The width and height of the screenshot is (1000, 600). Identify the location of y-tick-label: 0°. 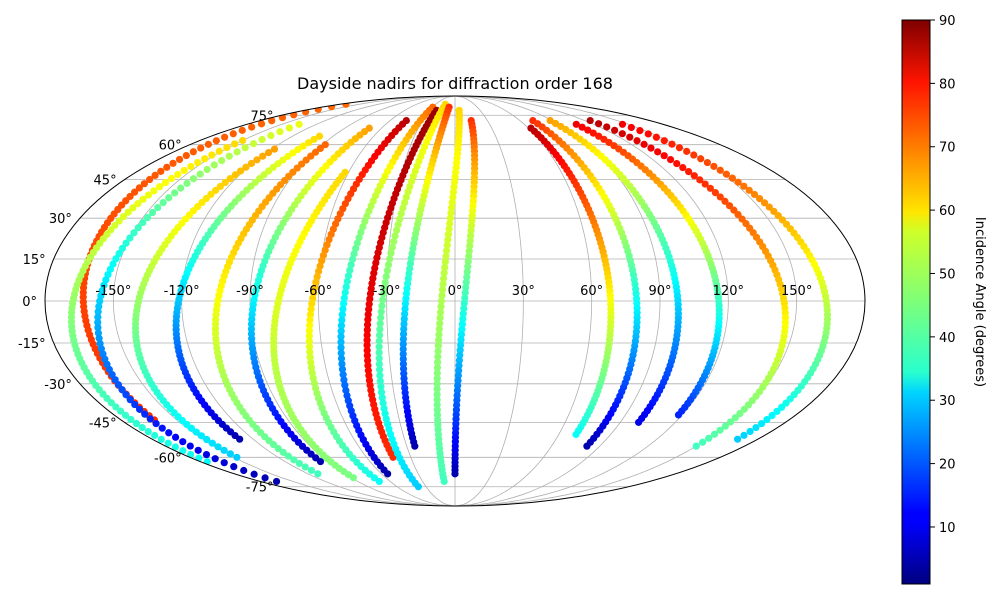
(29, 302).